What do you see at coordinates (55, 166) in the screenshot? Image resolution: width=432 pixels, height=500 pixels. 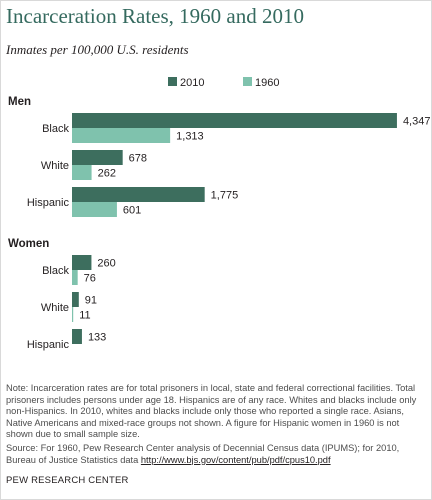 I see `category-label-men-white: White` at bounding box center [55, 166].